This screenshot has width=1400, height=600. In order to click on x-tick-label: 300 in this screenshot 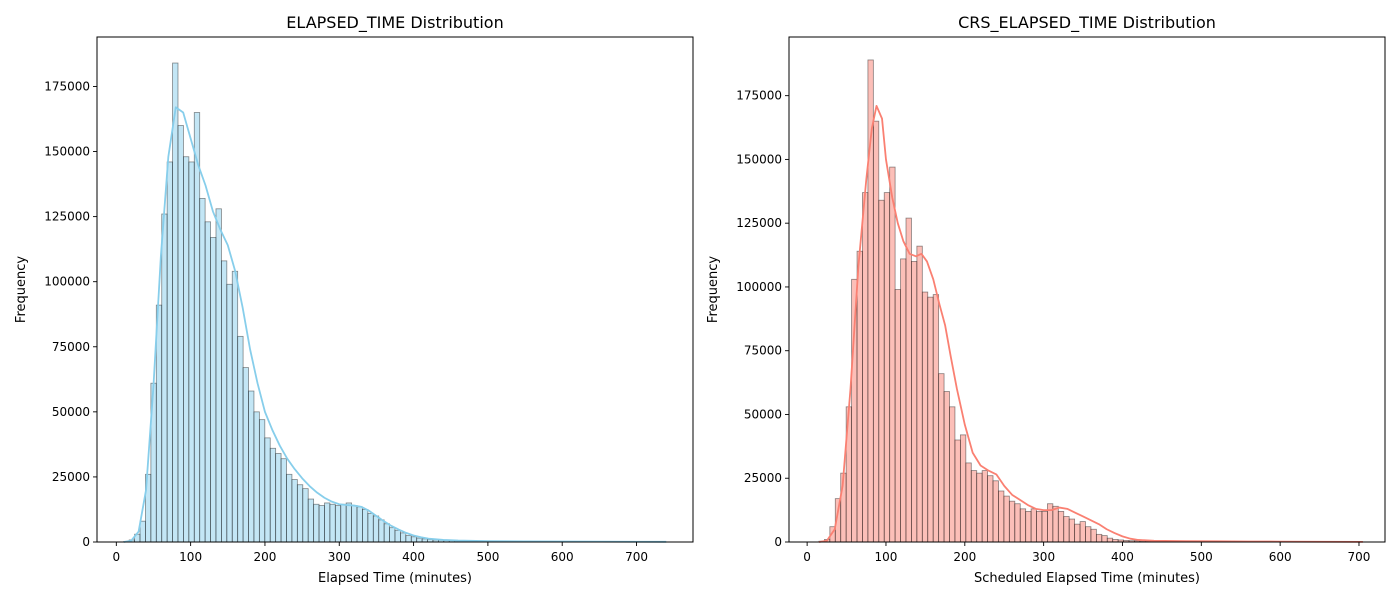, I will do `click(1043, 557)`.